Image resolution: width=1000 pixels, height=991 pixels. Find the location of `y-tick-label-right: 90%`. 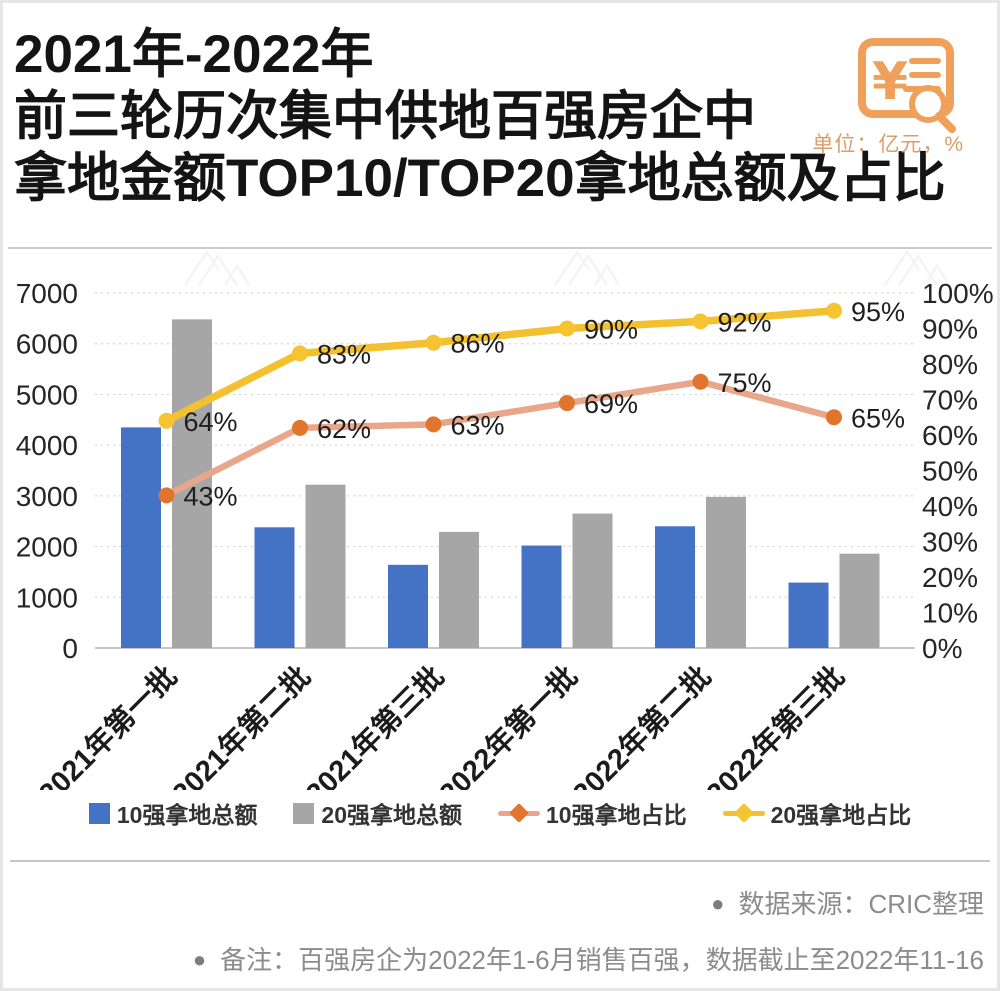

y-tick-label-right: 90% is located at coordinates (950, 329).